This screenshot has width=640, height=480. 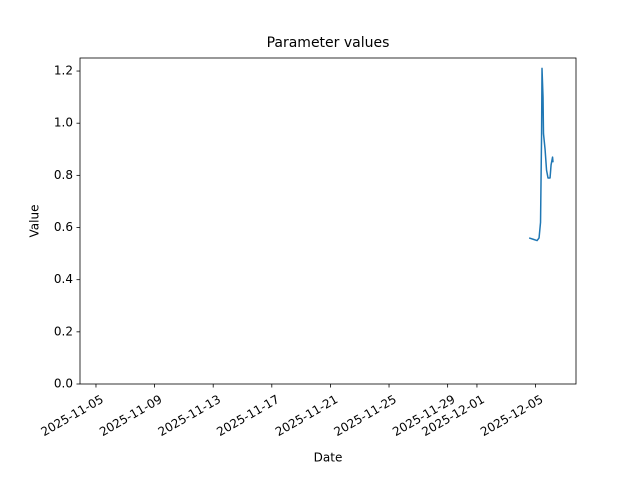 What do you see at coordinates (328, 458) in the screenshot?
I see `x-axis-label: Date` at bounding box center [328, 458].